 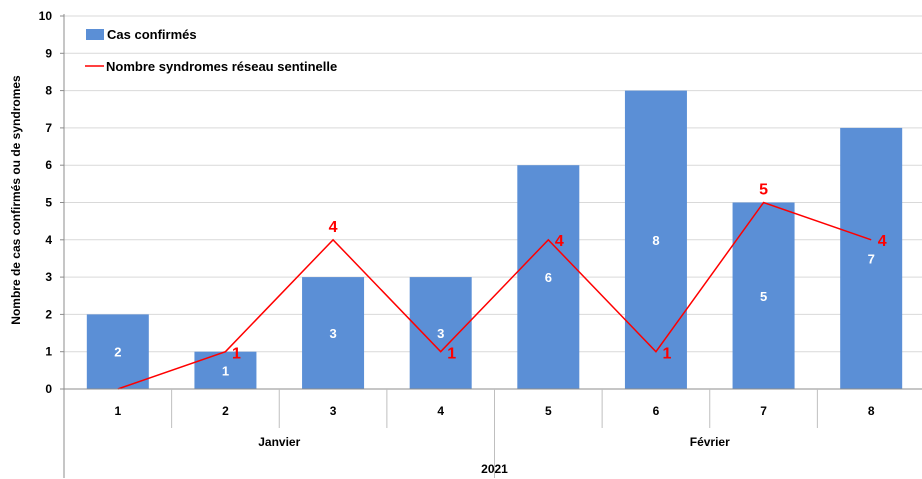 What do you see at coordinates (333, 411) in the screenshot?
I see `x-tick-label: 3` at bounding box center [333, 411].